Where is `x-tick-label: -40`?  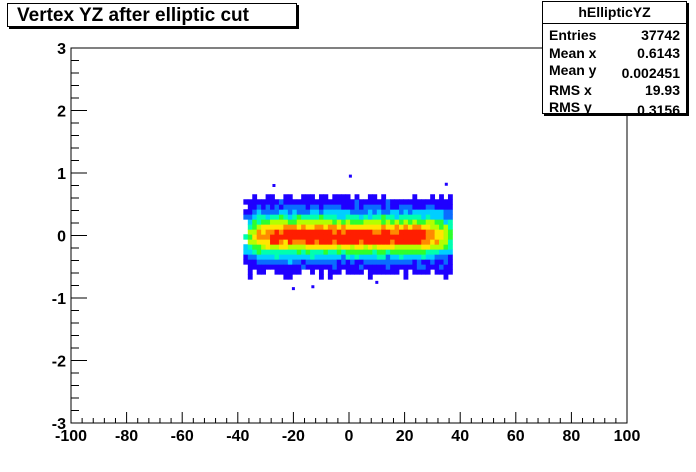 x-tick-label: -40 is located at coordinates (237, 436).